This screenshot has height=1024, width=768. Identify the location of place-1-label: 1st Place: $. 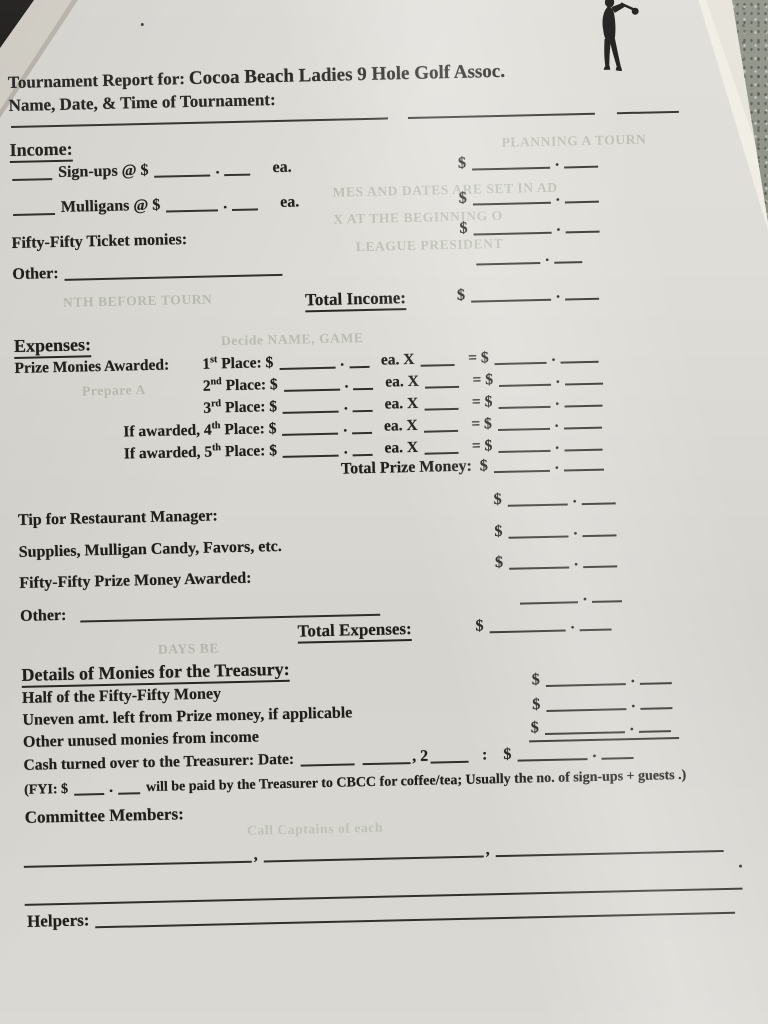
(237, 363).